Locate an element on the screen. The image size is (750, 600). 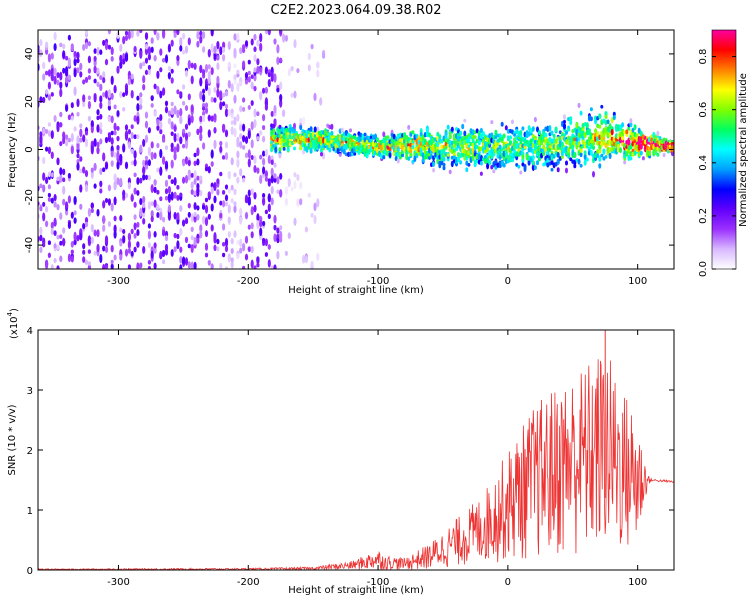
snr-multiplier-exp: 4 is located at coordinates (10, 313).